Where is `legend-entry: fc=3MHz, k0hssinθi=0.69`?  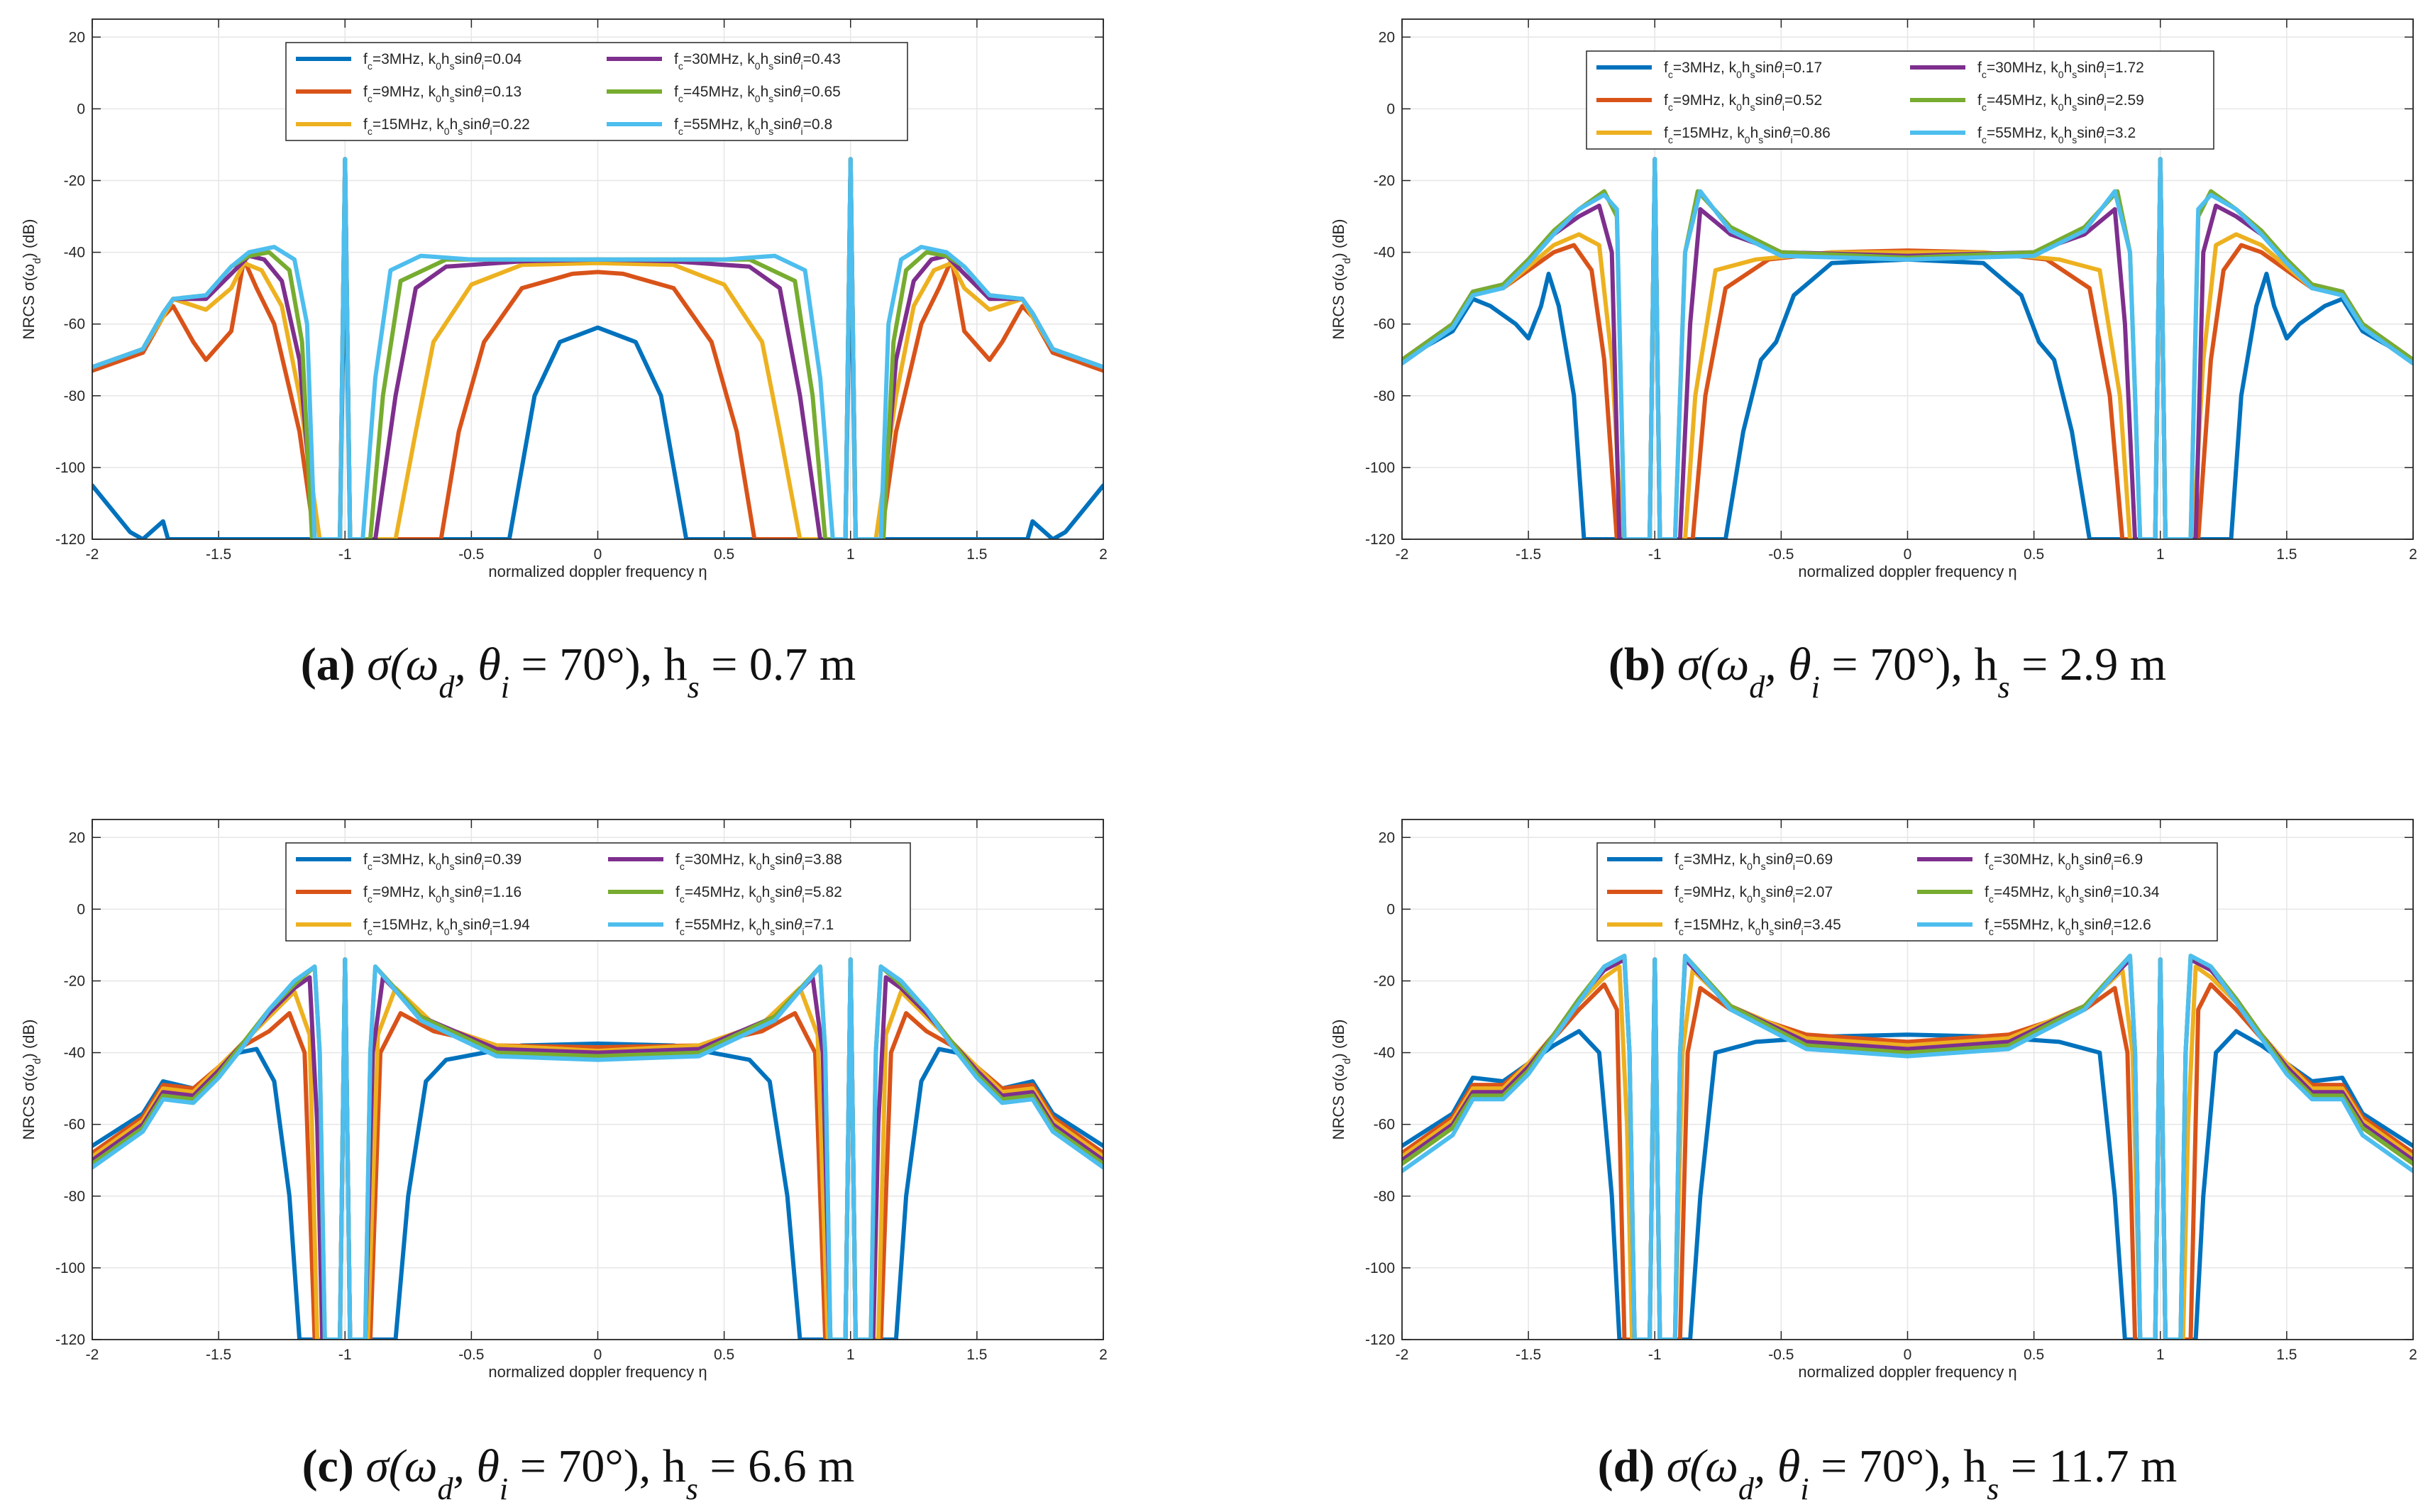
legend-entry: fc=3MHz, k0hssinθi=0.69 is located at coordinates (1753, 861).